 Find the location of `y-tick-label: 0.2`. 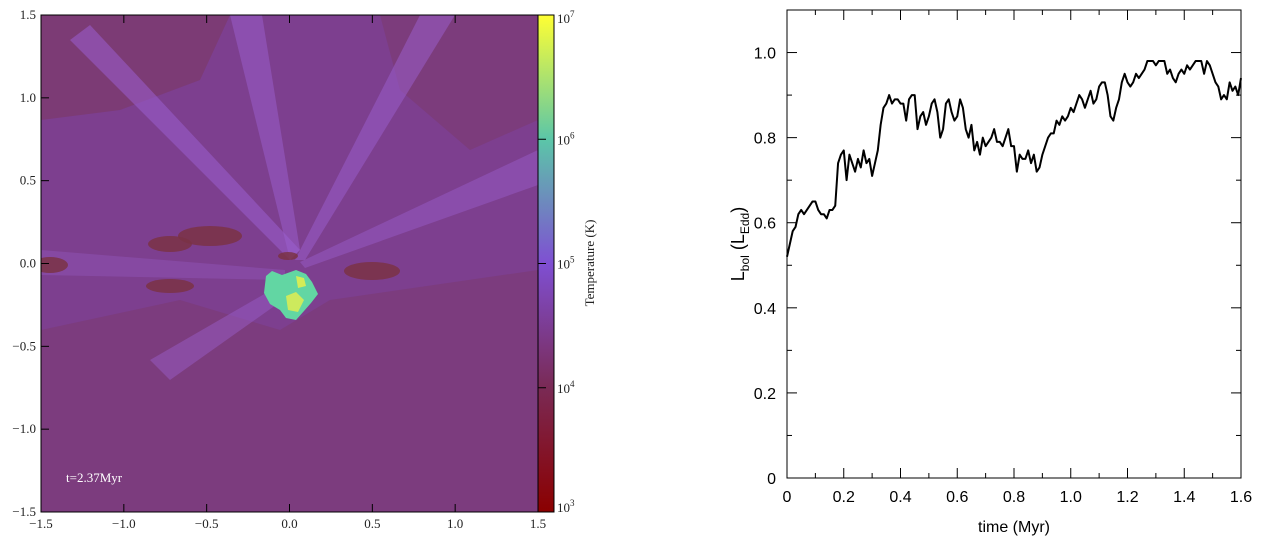

y-tick-label: 0.2 is located at coordinates (765, 394).